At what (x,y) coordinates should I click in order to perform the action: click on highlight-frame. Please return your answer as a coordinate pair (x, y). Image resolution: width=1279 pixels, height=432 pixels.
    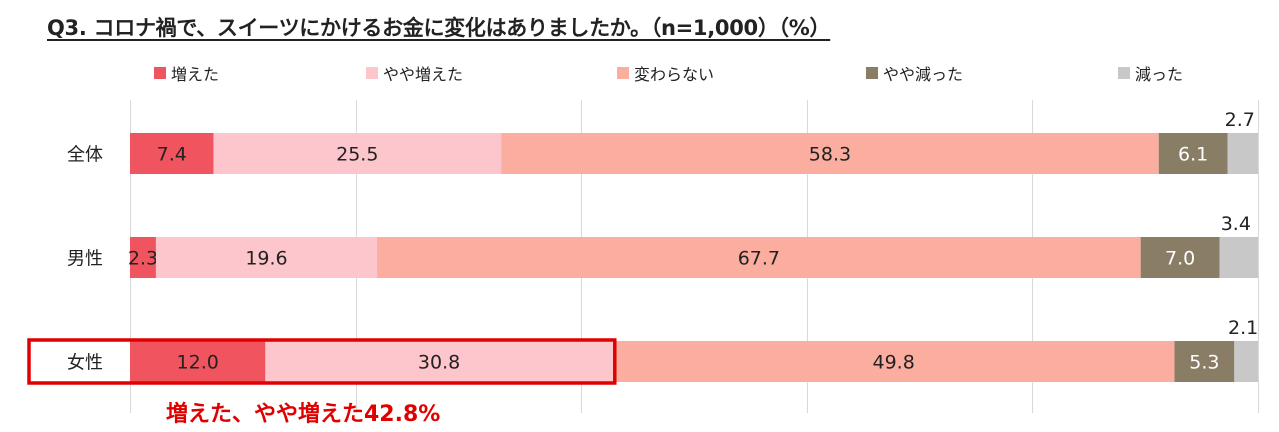
    Looking at the image, I should click on (322, 361).